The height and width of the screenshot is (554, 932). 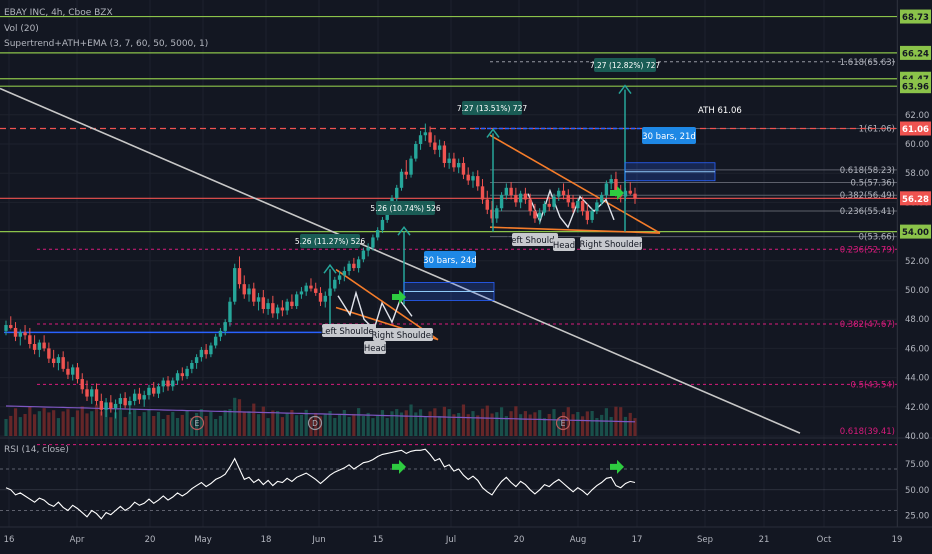 What do you see at coordinates (867, 171) in the screenshot?
I see `fib-label-2: 0.618(58.23)` at bounding box center [867, 171].